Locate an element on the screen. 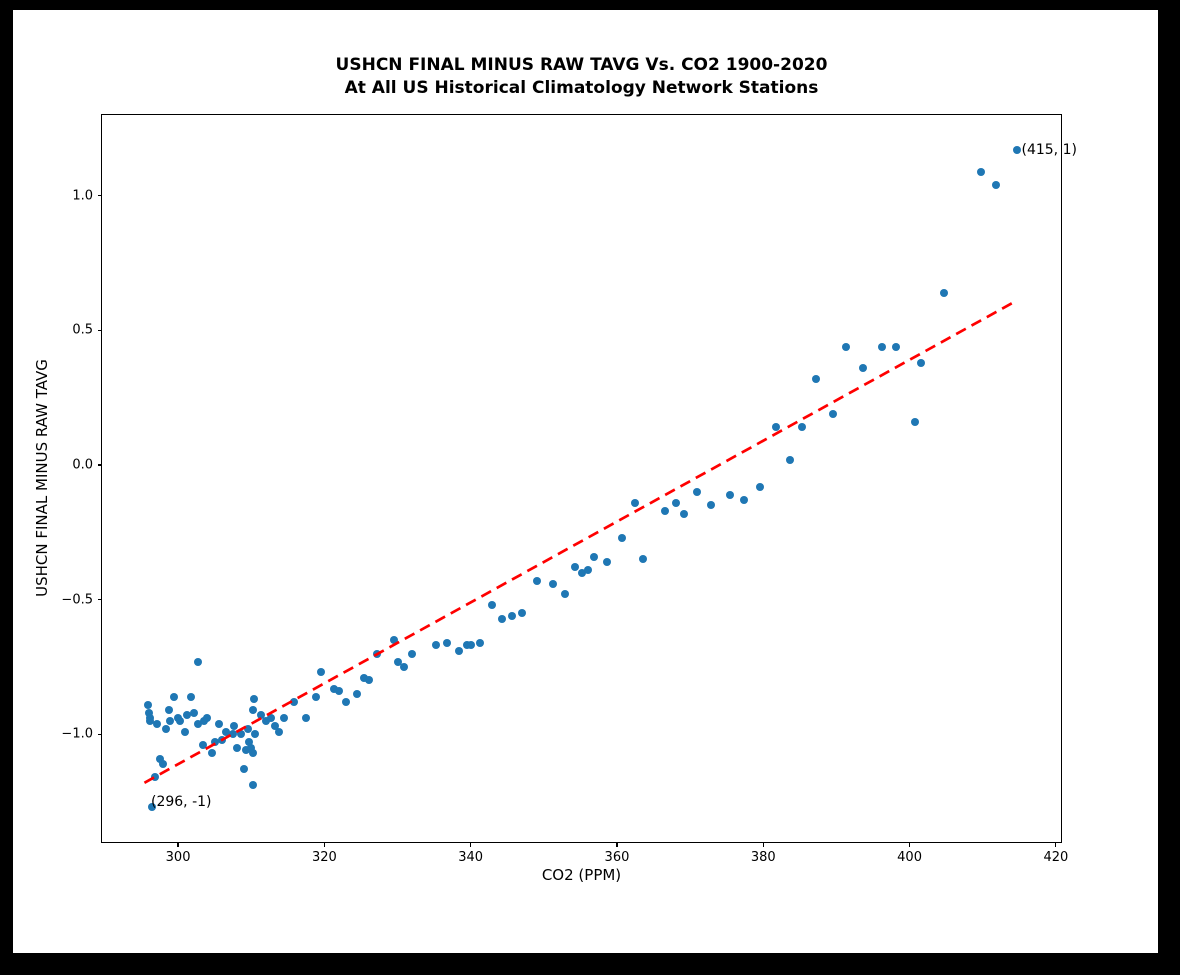  x-tick-label: 360 is located at coordinates (617, 857).